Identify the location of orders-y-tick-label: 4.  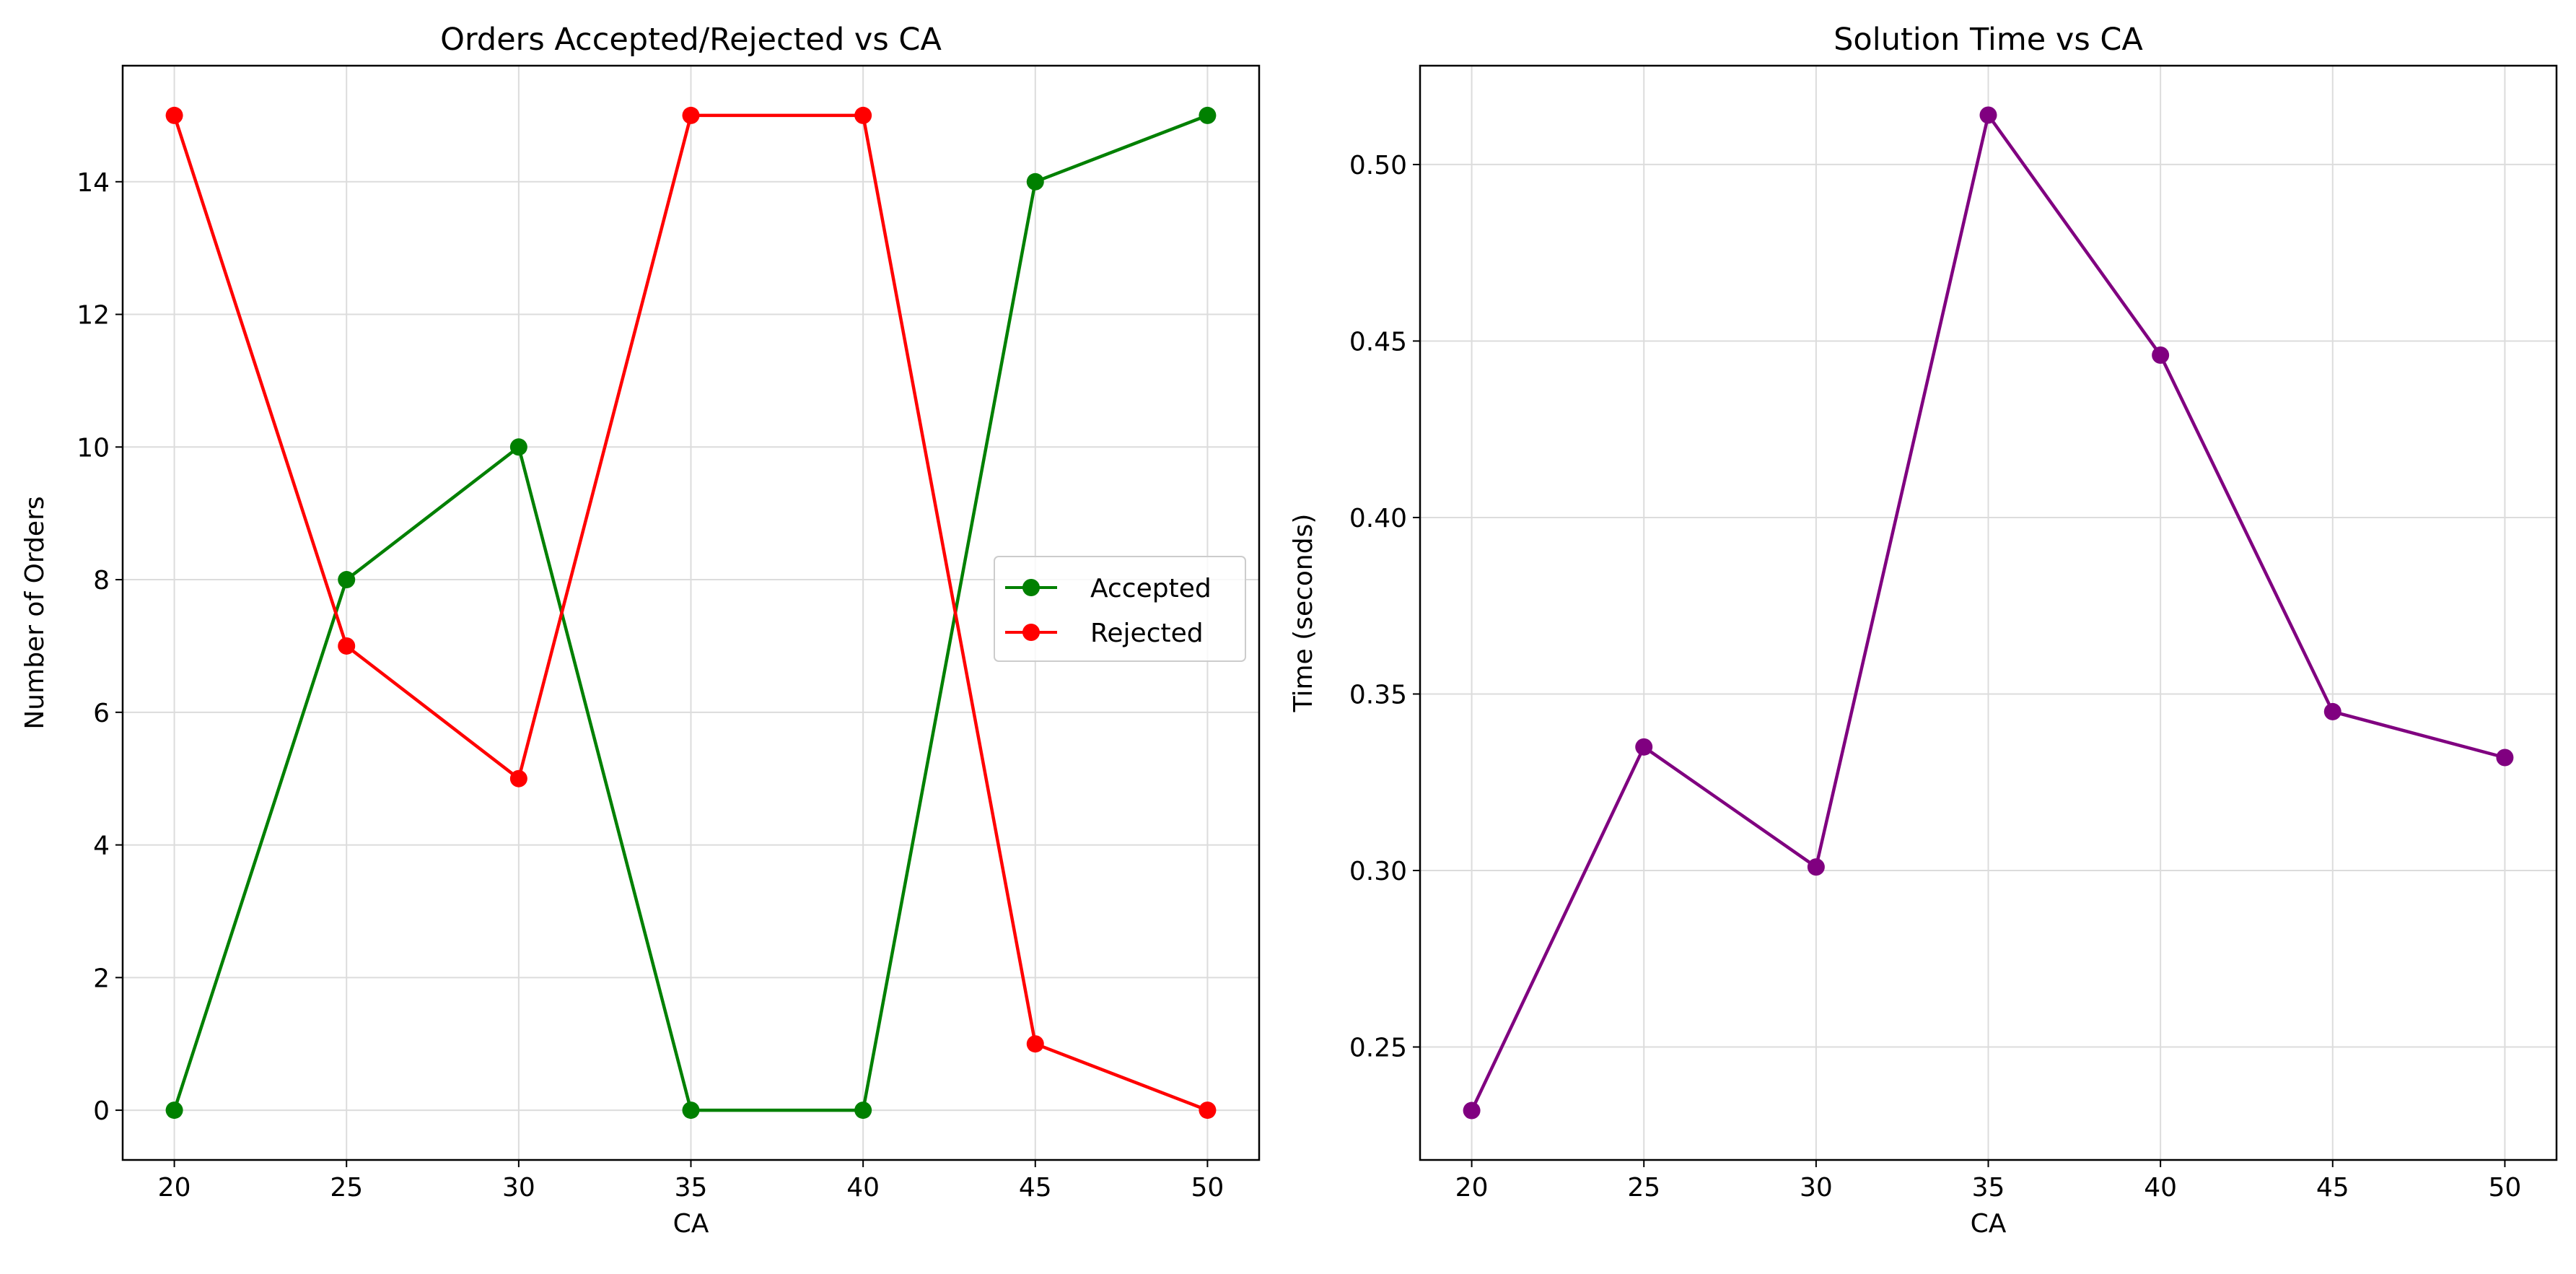
(101, 846).